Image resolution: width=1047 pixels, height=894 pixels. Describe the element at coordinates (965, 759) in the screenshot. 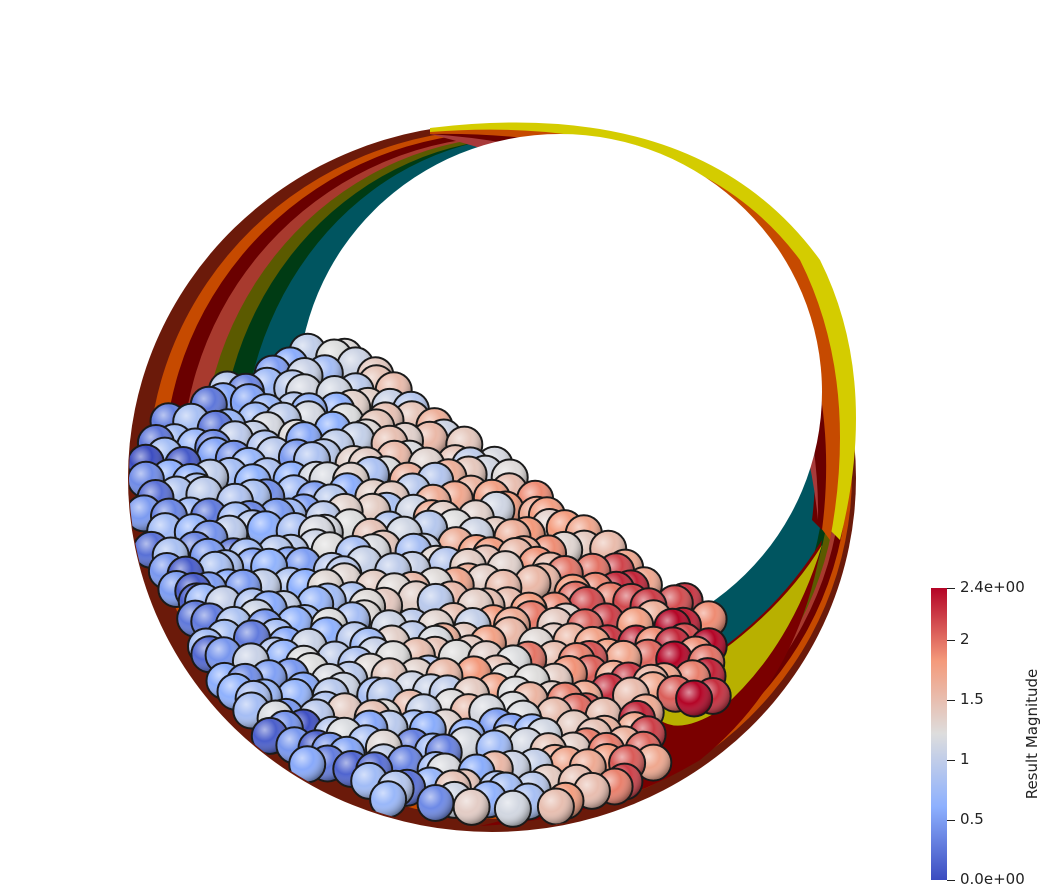

I see `colorbar-tick-label: 1` at that location.